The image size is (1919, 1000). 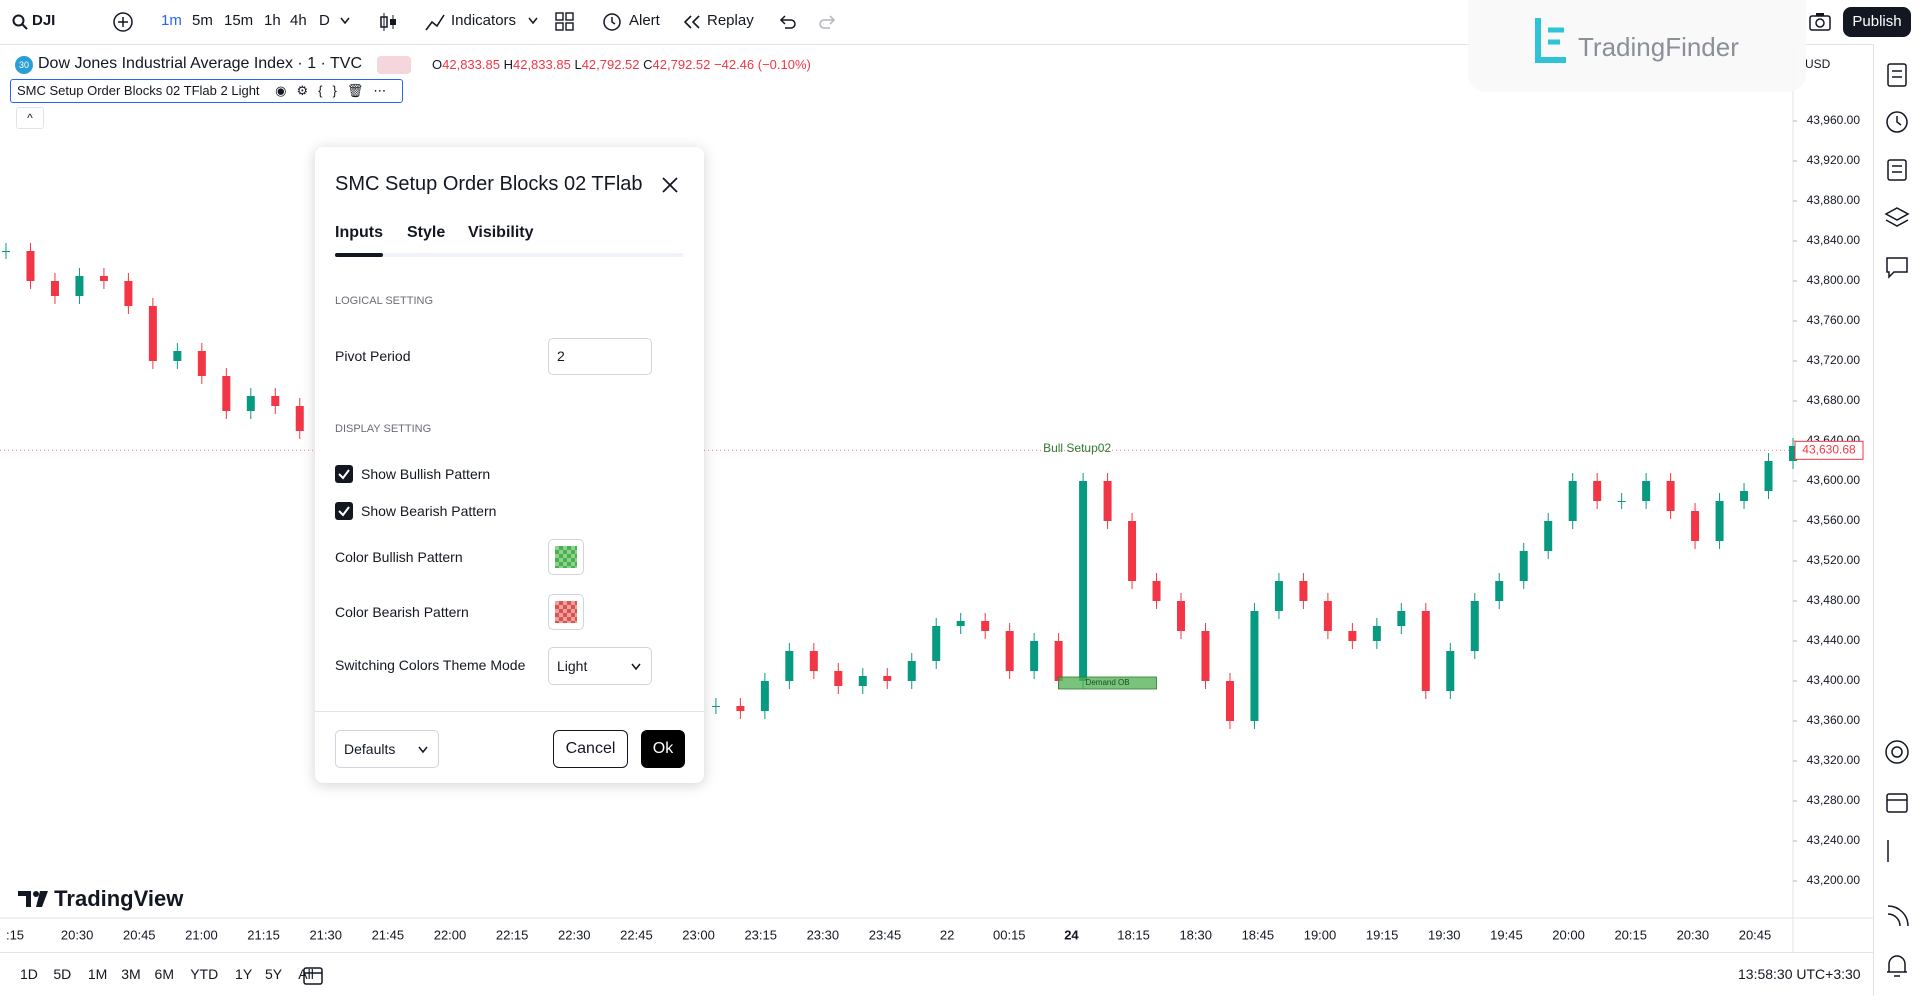 What do you see at coordinates (644, 20) in the screenshot?
I see `alert-button: Alert` at bounding box center [644, 20].